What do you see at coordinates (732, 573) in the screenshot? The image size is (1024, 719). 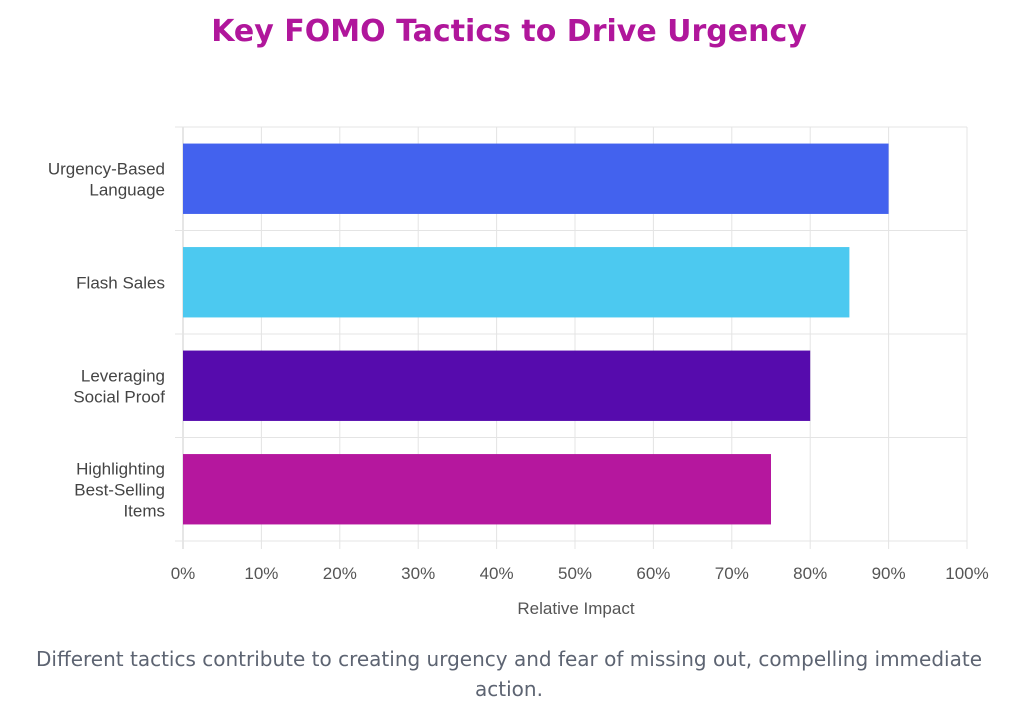 I see `x-tick-label: 70%` at bounding box center [732, 573].